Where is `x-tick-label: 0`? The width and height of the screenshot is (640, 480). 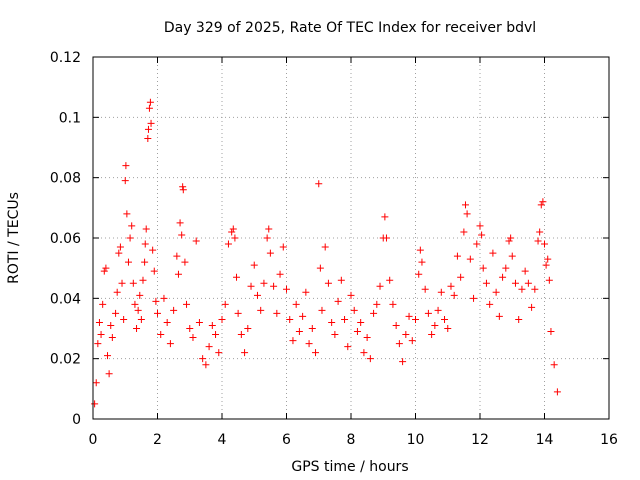 x-tick-label: 0 is located at coordinates (93, 440).